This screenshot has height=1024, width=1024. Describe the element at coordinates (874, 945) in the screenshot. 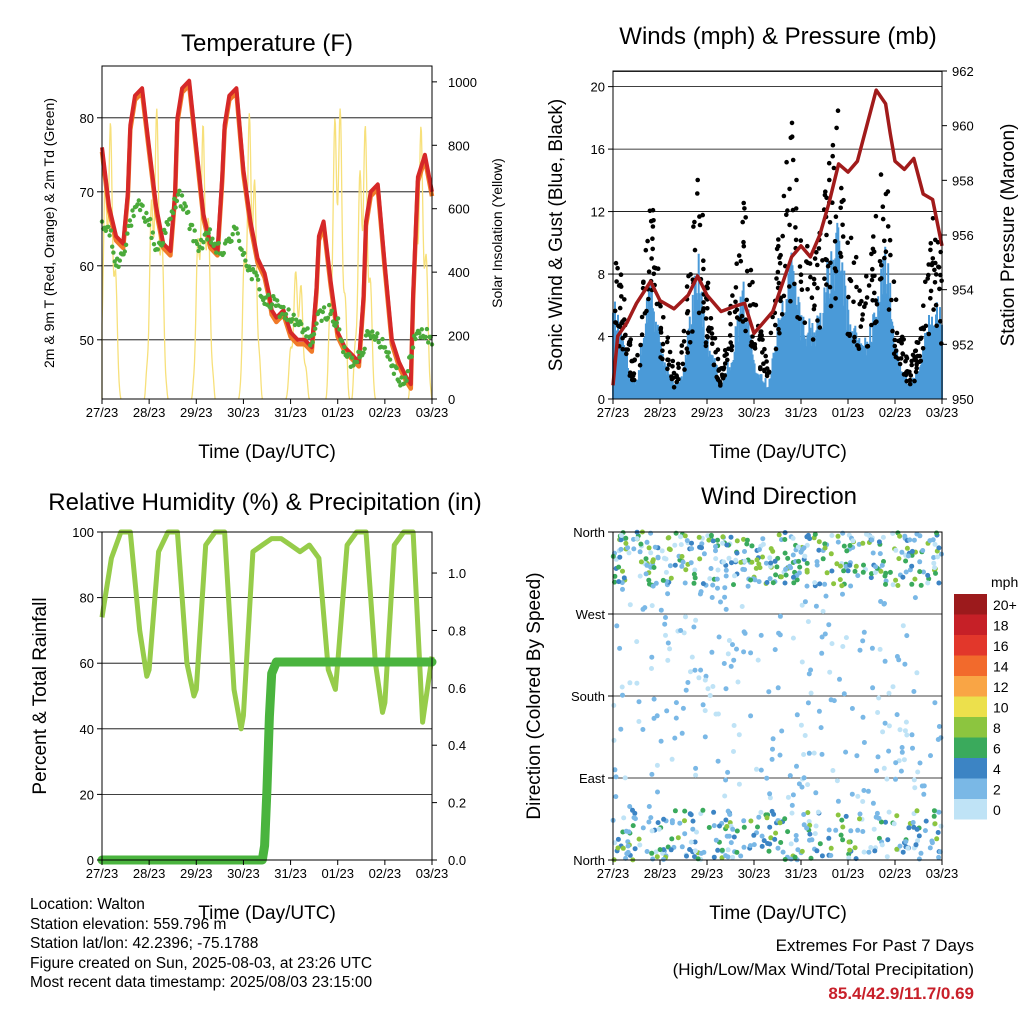

I see `extremes-heading: Extremes For Past 7 Days` at that location.